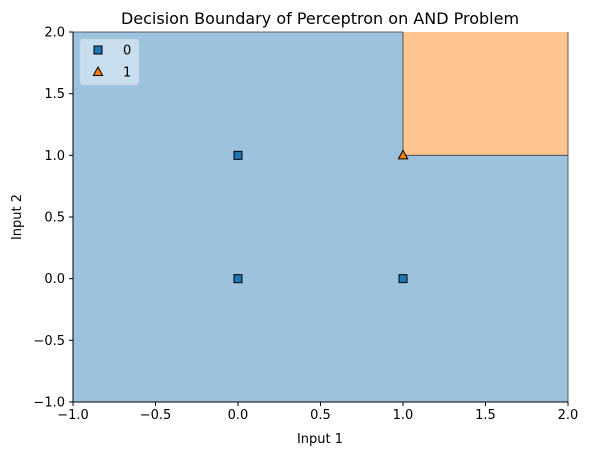 The height and width of the screenshot is (455, 589). I want to click on y-tick-label: 1.0, so click(54, 156).